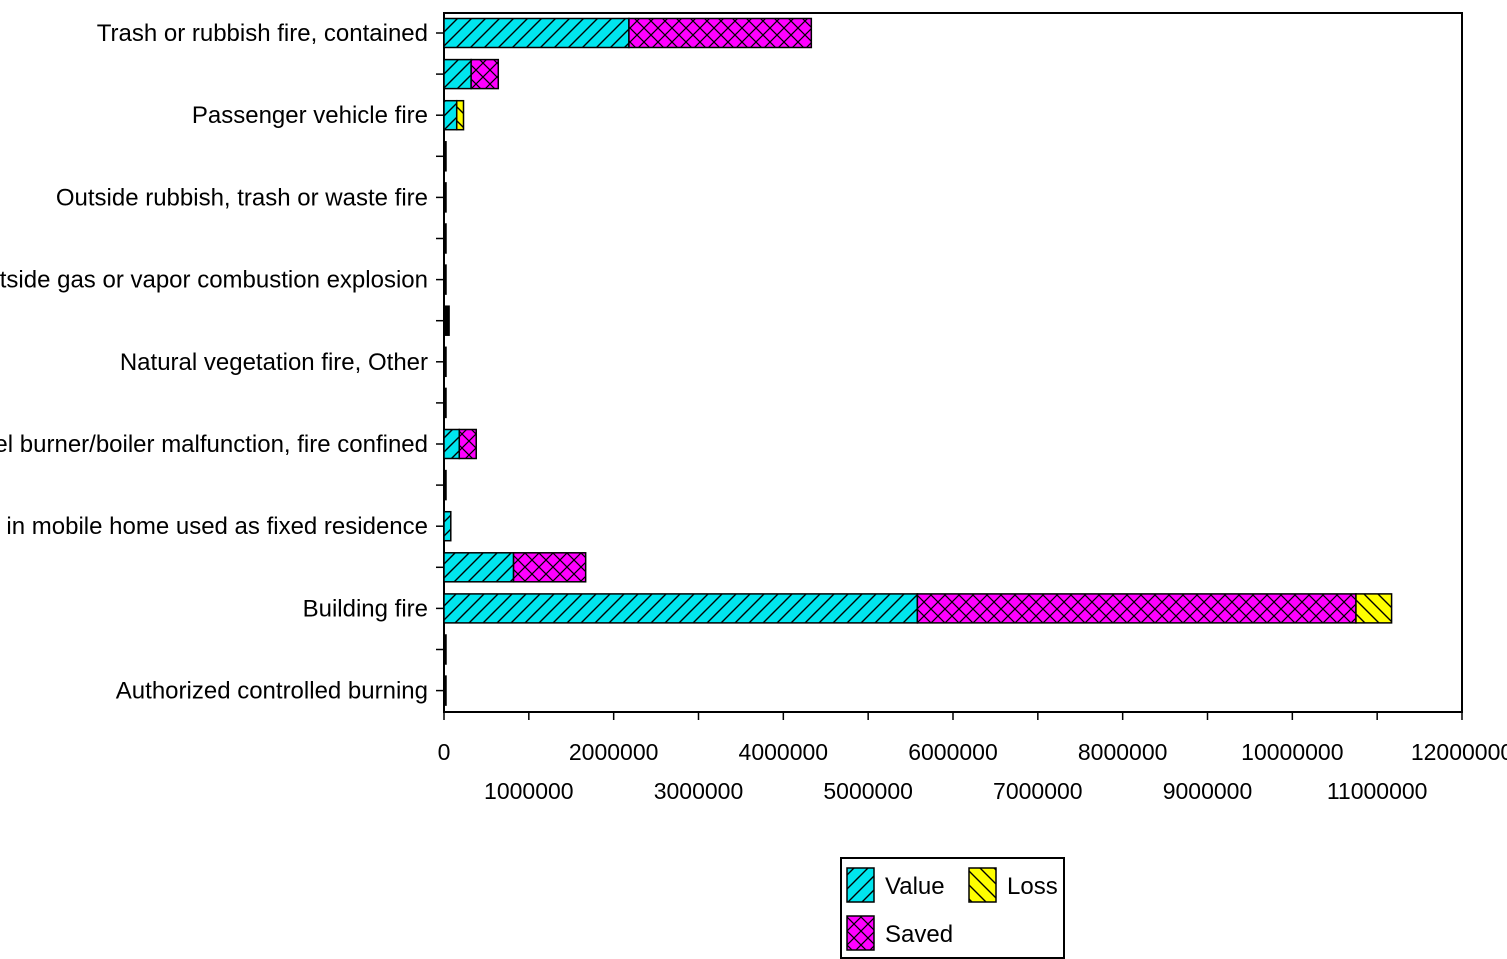  What do you see at coordinates (1038, 791) in the screenshot?
I see `x-tick-label: 7000000` at bounding box center [1038, 791].